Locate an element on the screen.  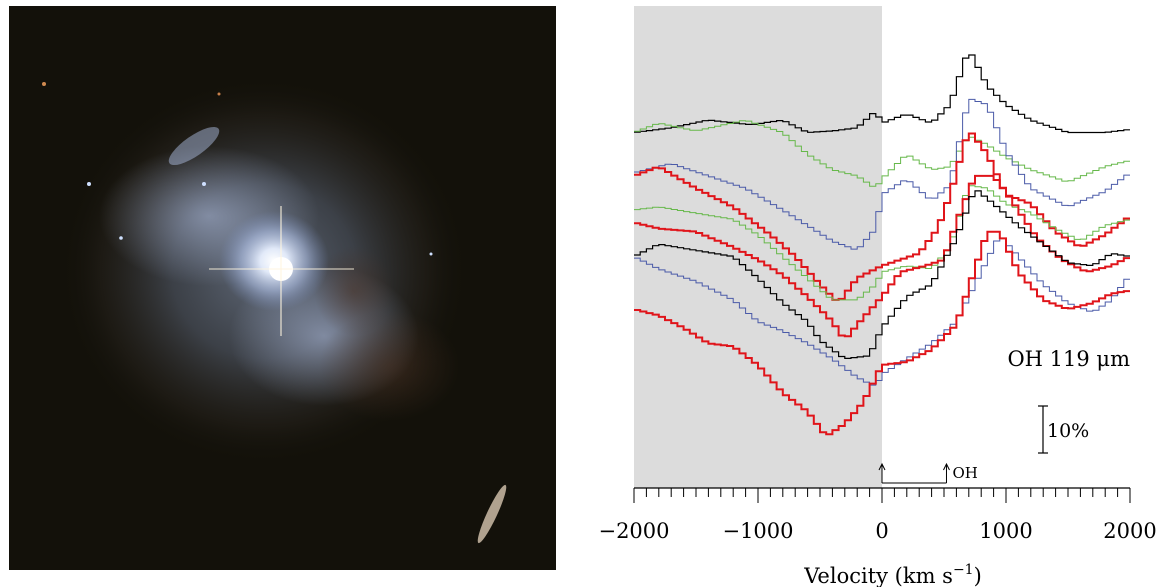
oh-transition-marker: OH is located at coordinates (928, 473).